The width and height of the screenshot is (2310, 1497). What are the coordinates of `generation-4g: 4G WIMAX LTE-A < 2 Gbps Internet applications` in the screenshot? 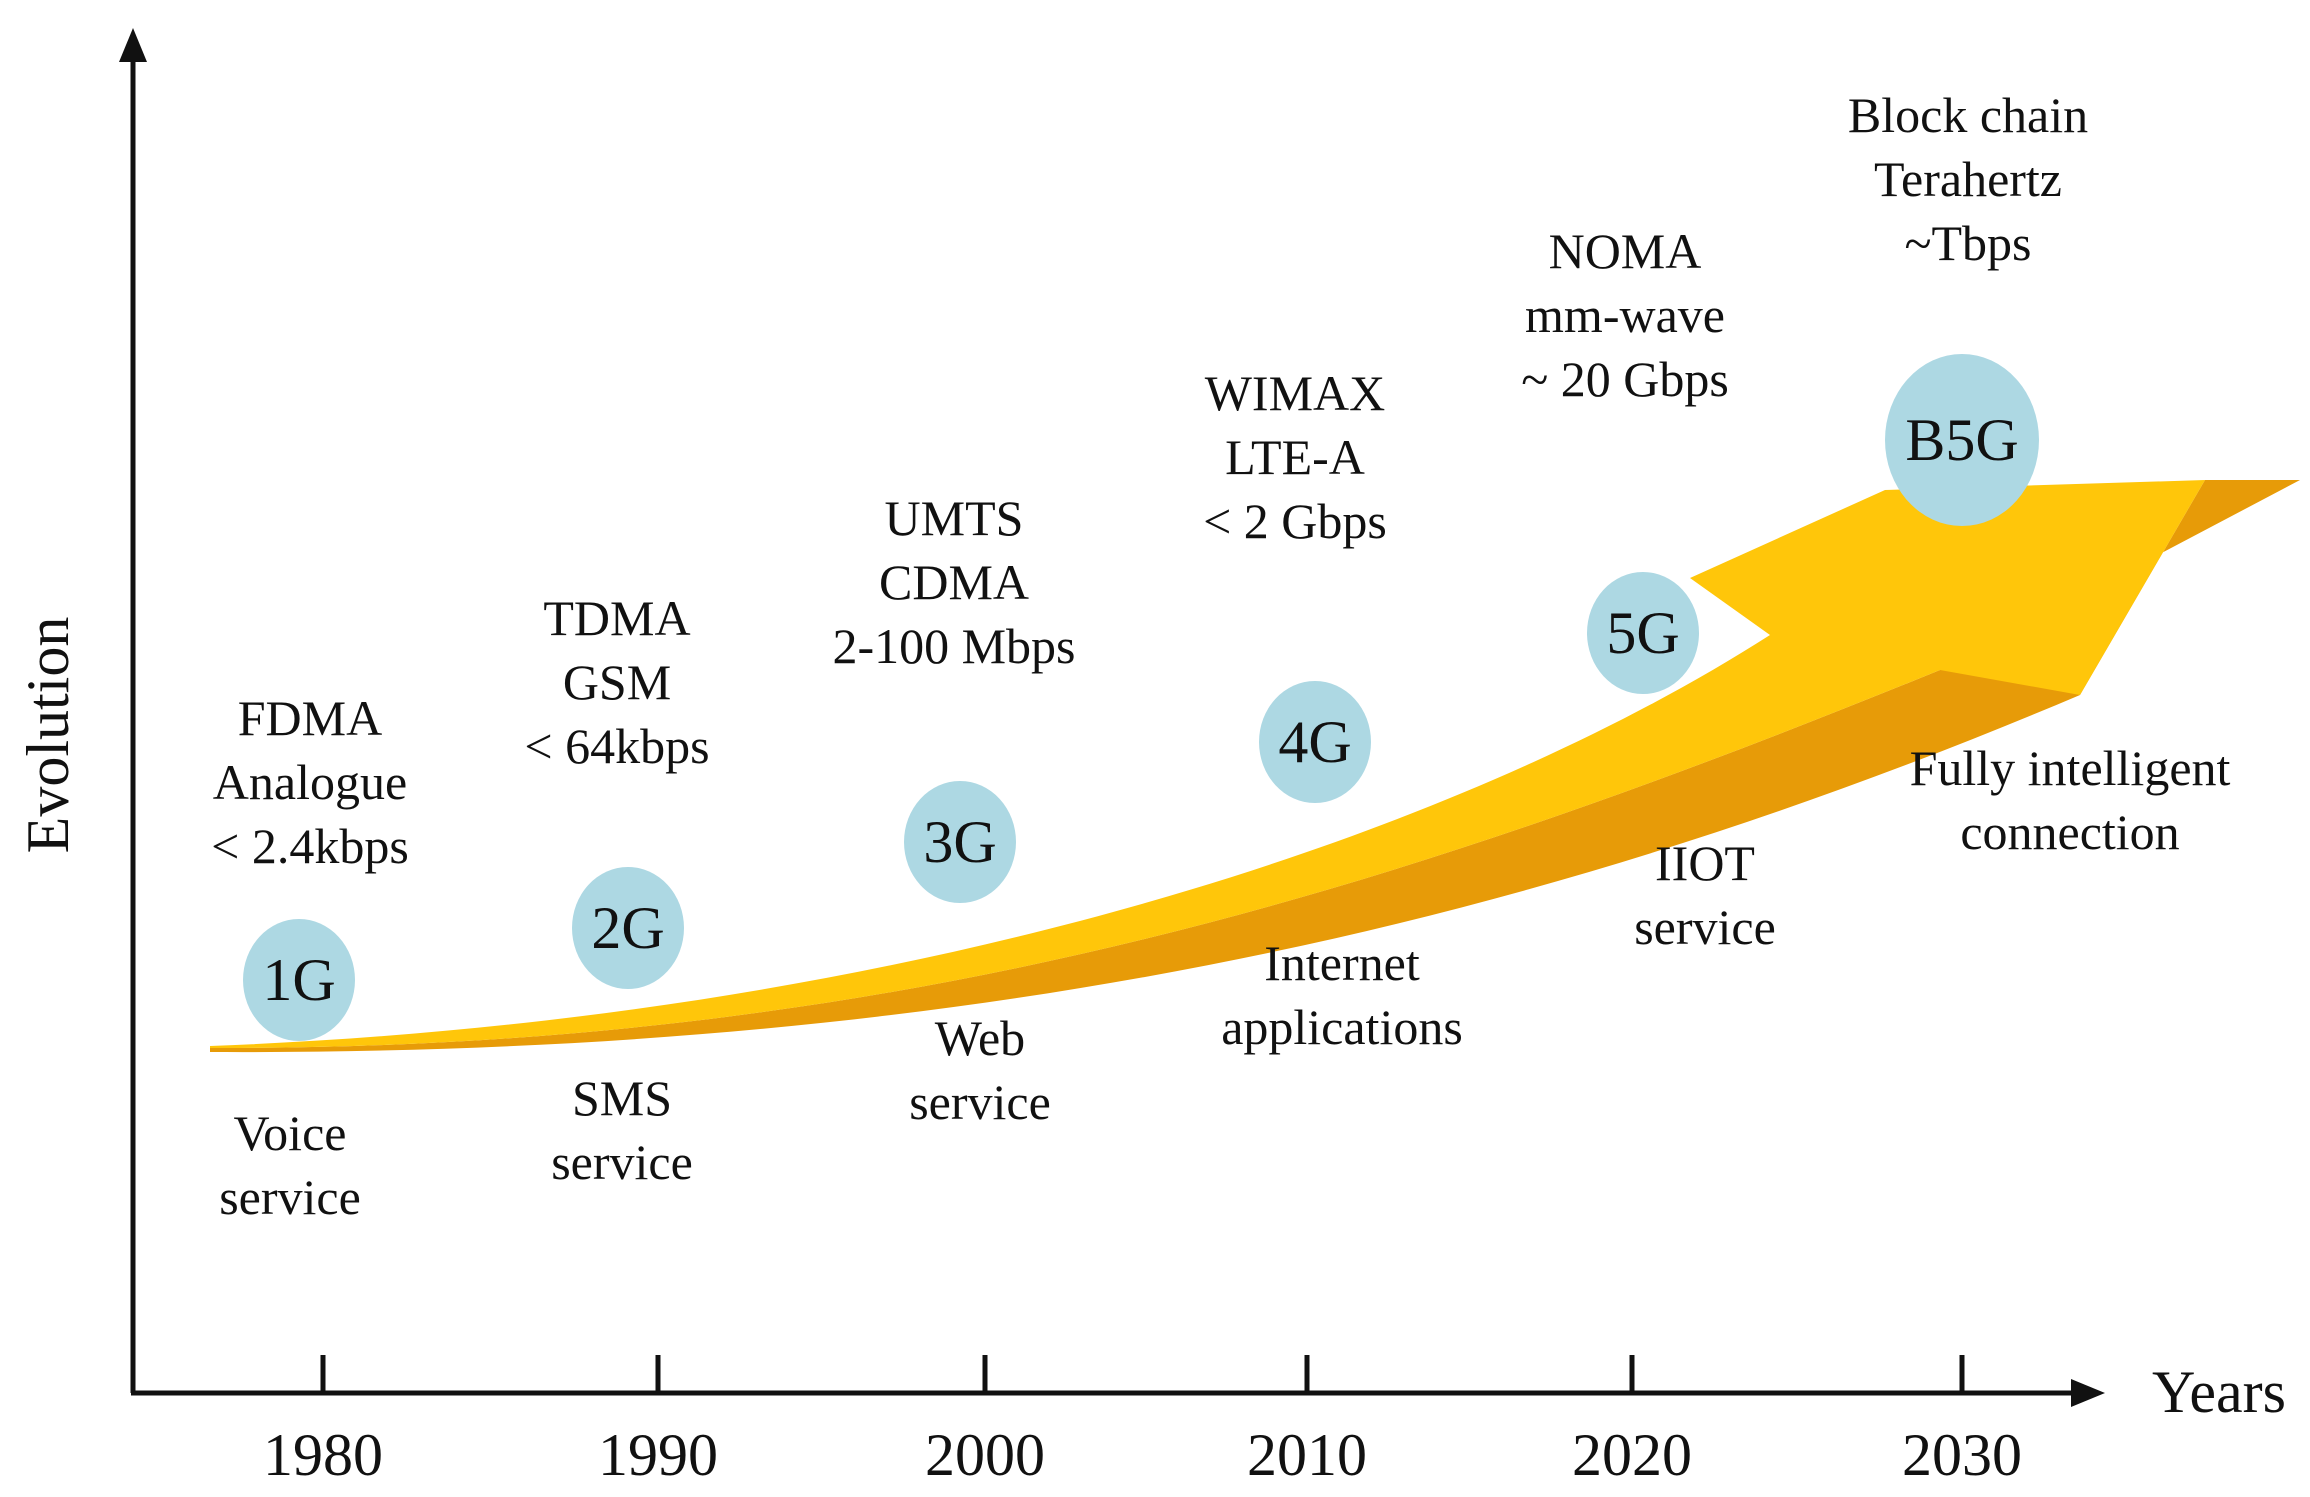 It's located at (1333, 710).